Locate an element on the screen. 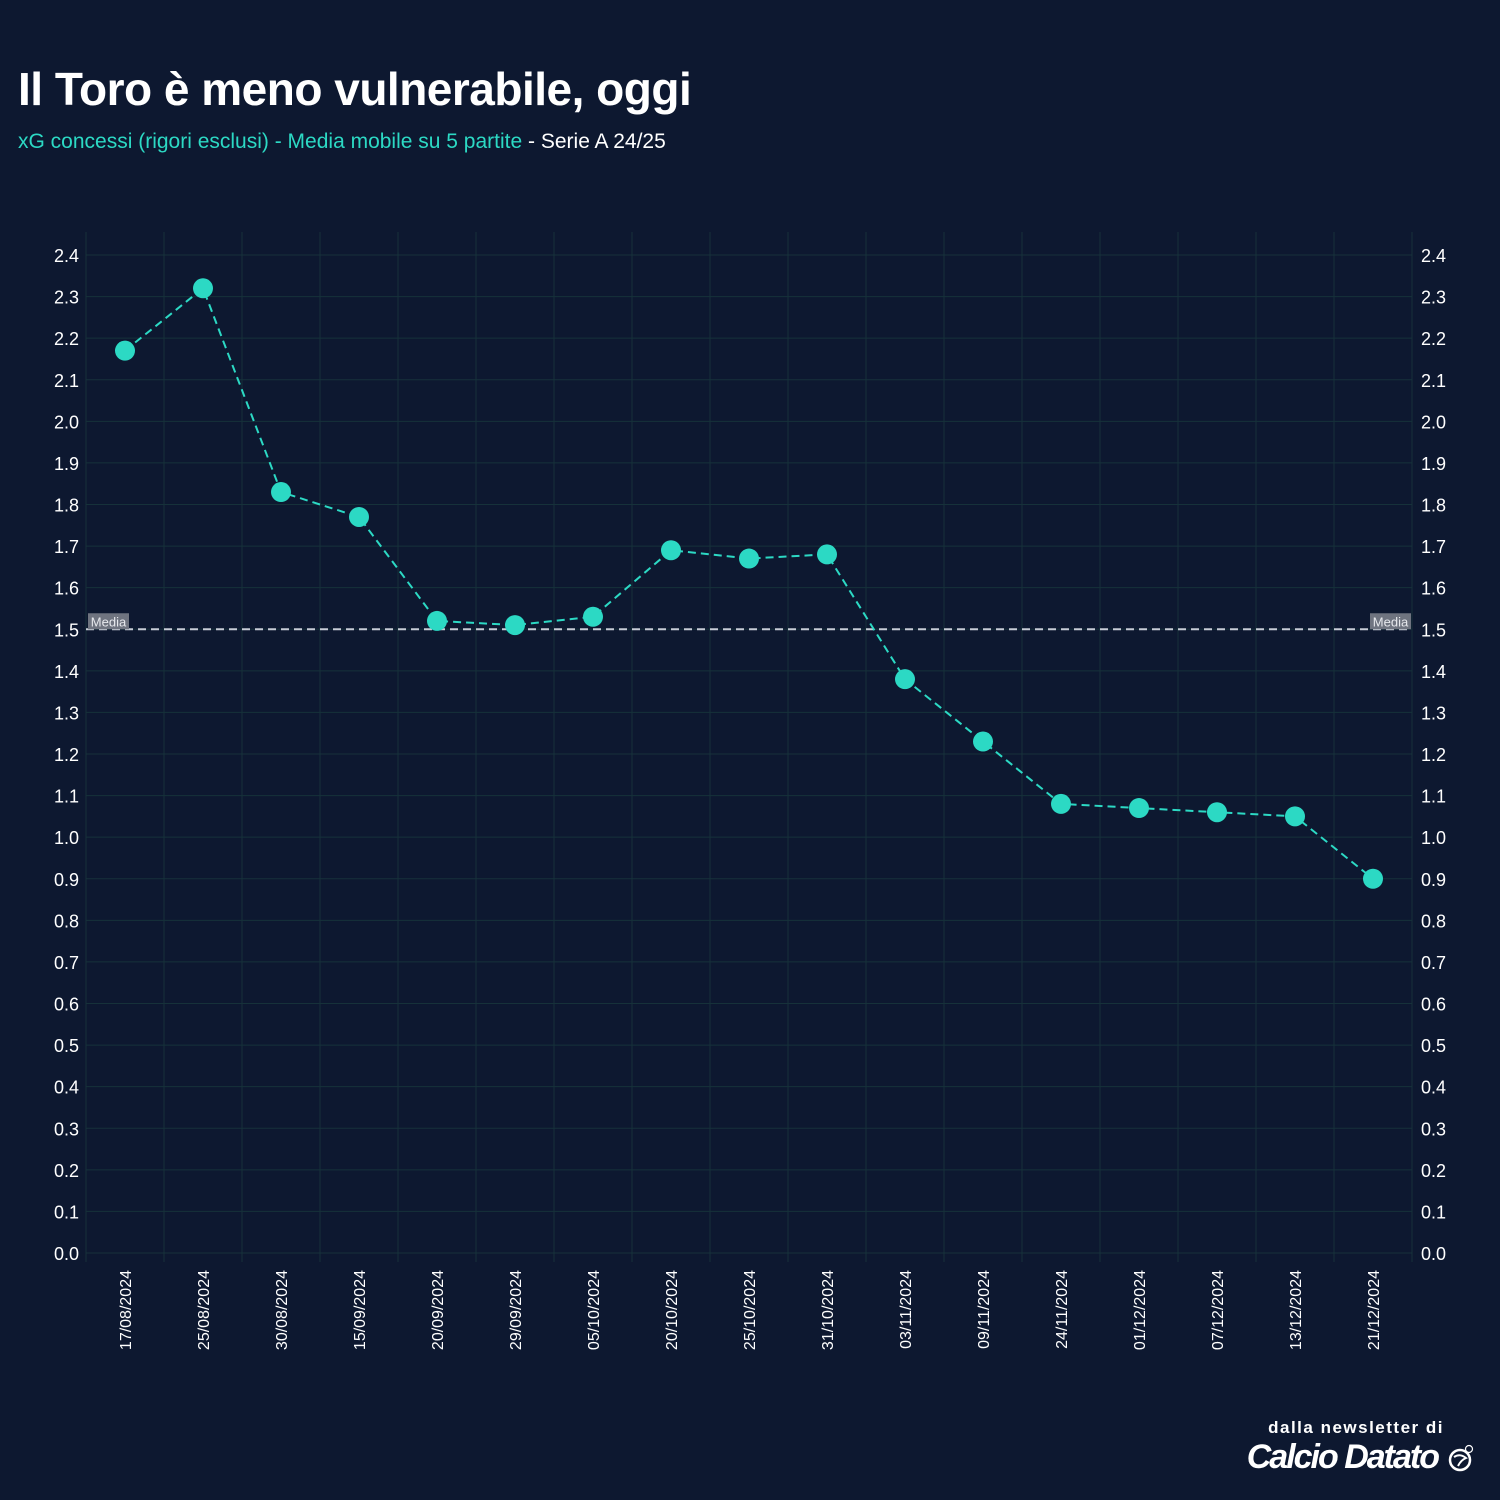 The height and width of the screenshot is (1500, 1500). y-tick-label-right: 1.4 is located at coordinates (1433, 672).